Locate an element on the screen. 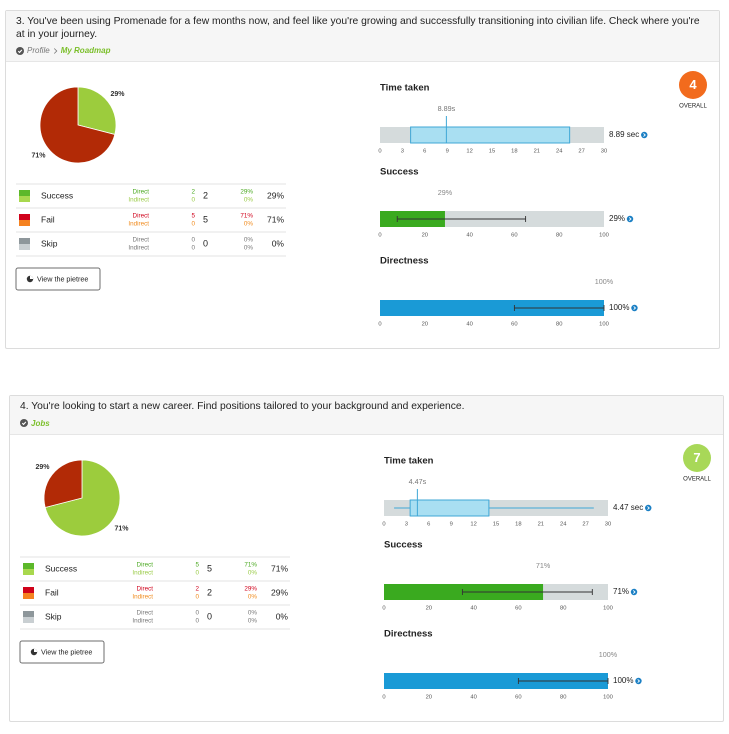 The width and height of the screenshot is (729, 734). breadcrumb-current: My Roadmap is located at coordinates (85, 50).